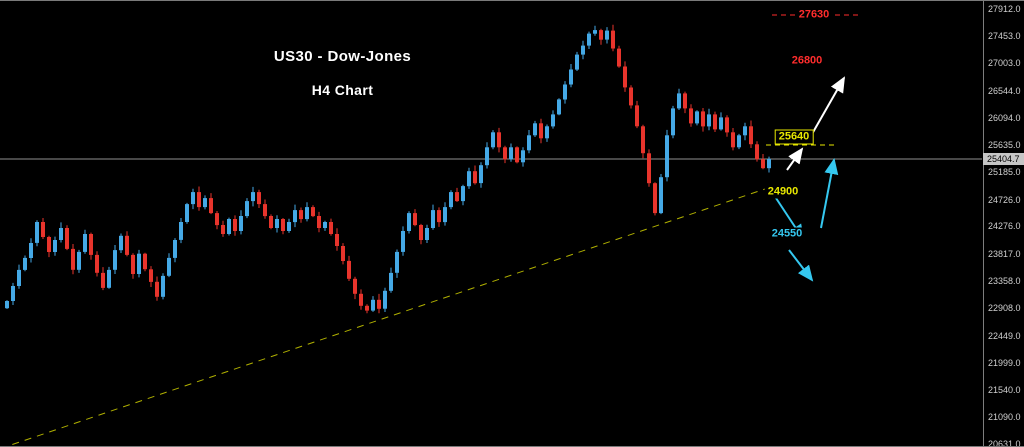 The height and width of the screenshot is (447, 1024). What do you see at coordinates (1004, 36) in the screenshot?
I see `axis-tick: 27453.0` at bounding box center [1004, 36].